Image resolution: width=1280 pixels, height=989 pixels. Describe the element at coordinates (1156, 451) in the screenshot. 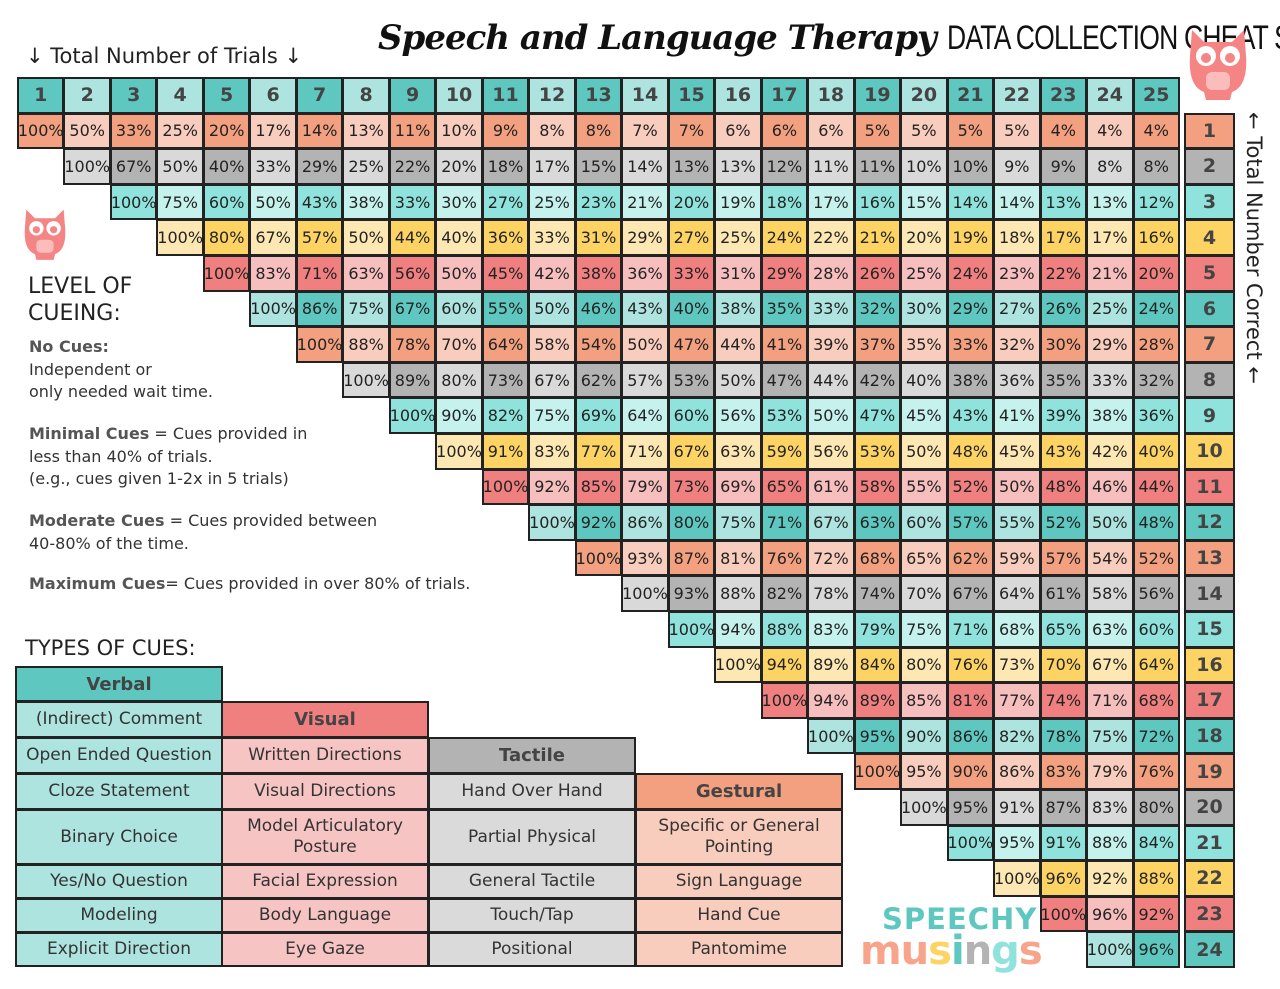

I see `percentage-cell: 40%` at that location.